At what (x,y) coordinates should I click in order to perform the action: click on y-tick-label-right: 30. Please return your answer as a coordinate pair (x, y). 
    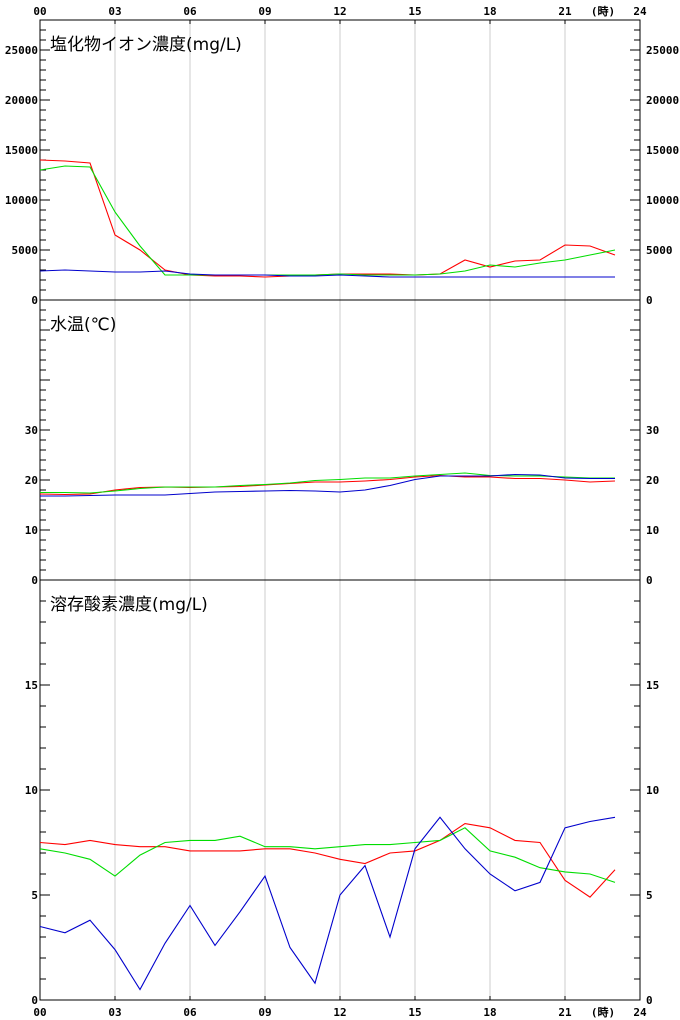
    Looking at the image, I should click on (652, 430).